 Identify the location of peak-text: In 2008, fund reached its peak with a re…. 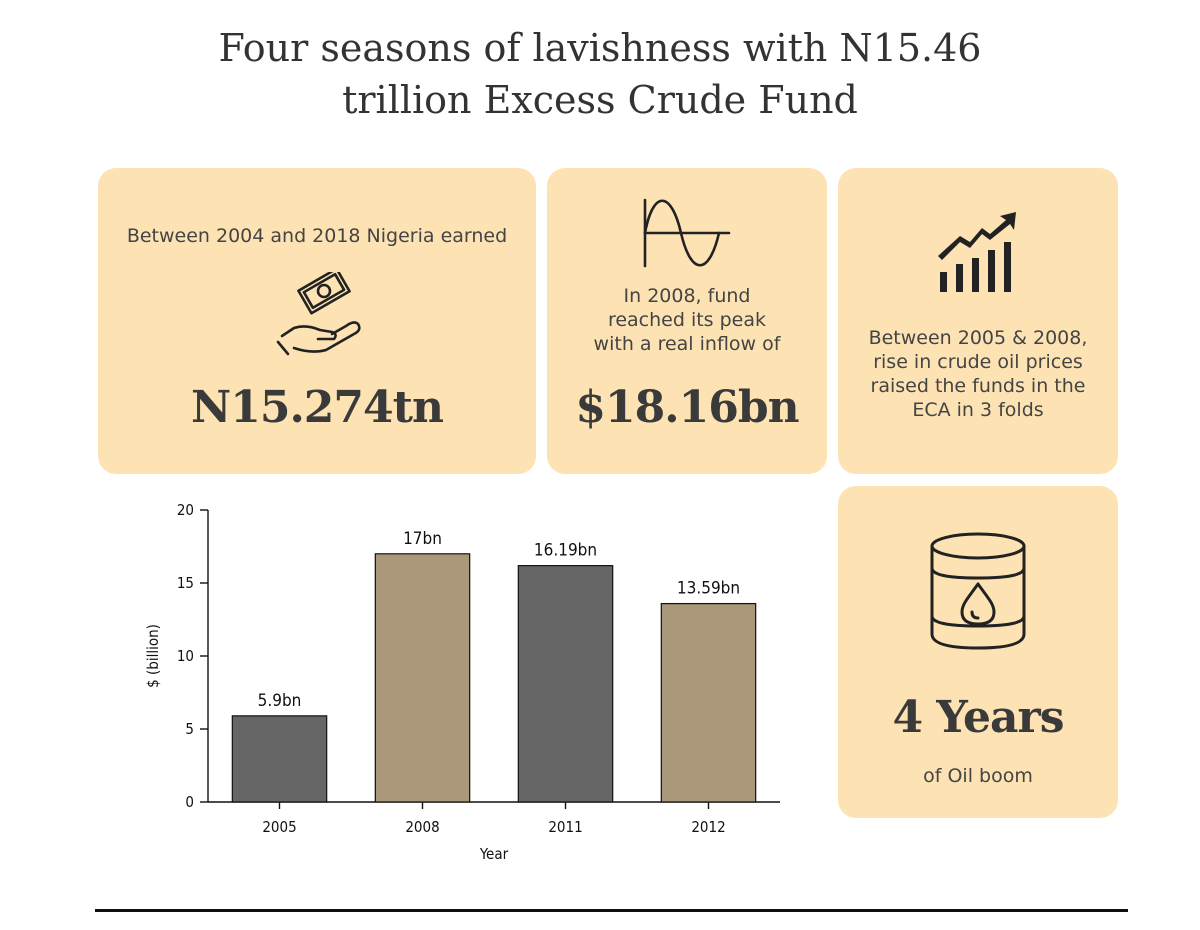
(687, 320).